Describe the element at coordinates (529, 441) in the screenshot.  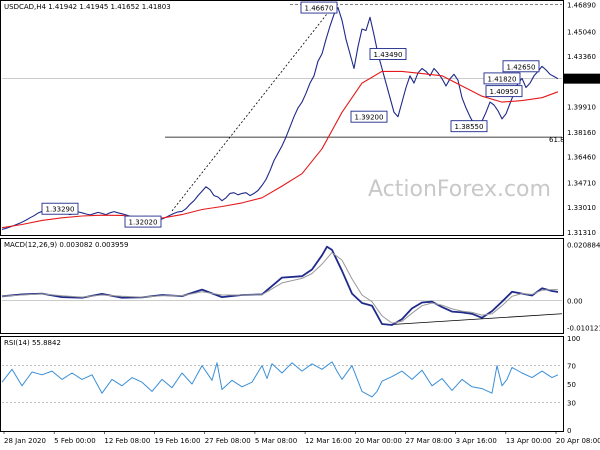
I see `x-tick-label: 13 Apr 00:00` at that location.